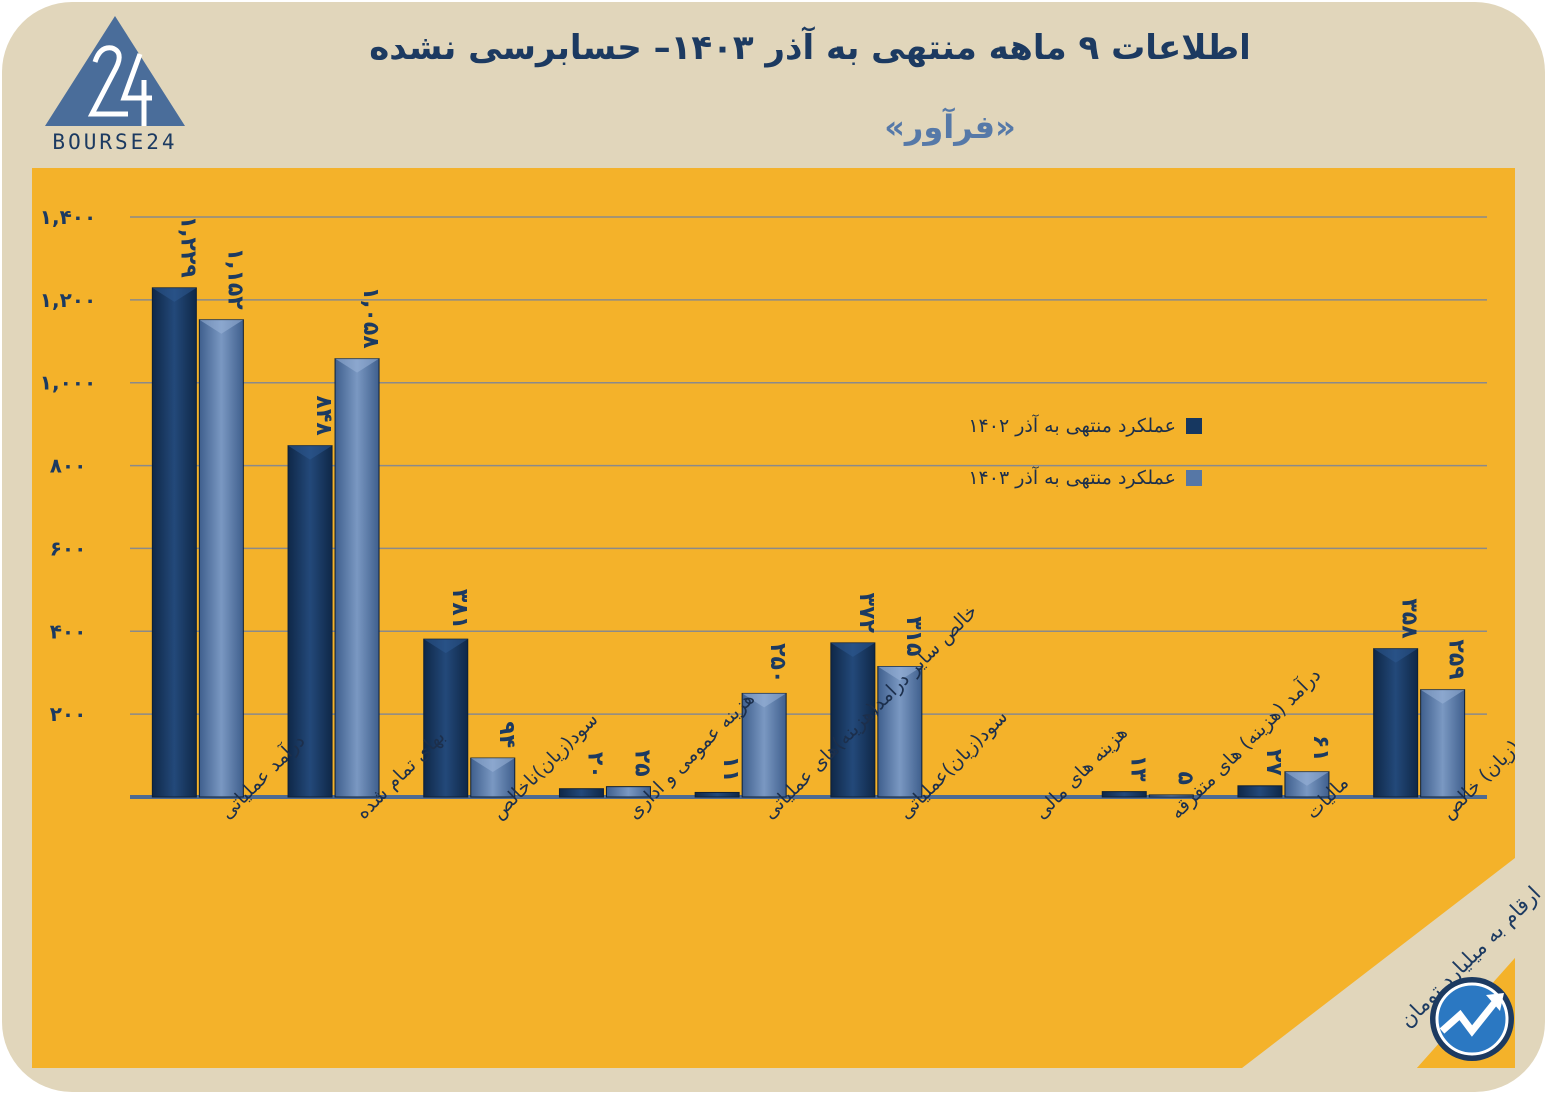  What do you see at coordinates (1184, 777) in the screenshot?
I see `data-label: ۵` at bounding box center [1184, 777].